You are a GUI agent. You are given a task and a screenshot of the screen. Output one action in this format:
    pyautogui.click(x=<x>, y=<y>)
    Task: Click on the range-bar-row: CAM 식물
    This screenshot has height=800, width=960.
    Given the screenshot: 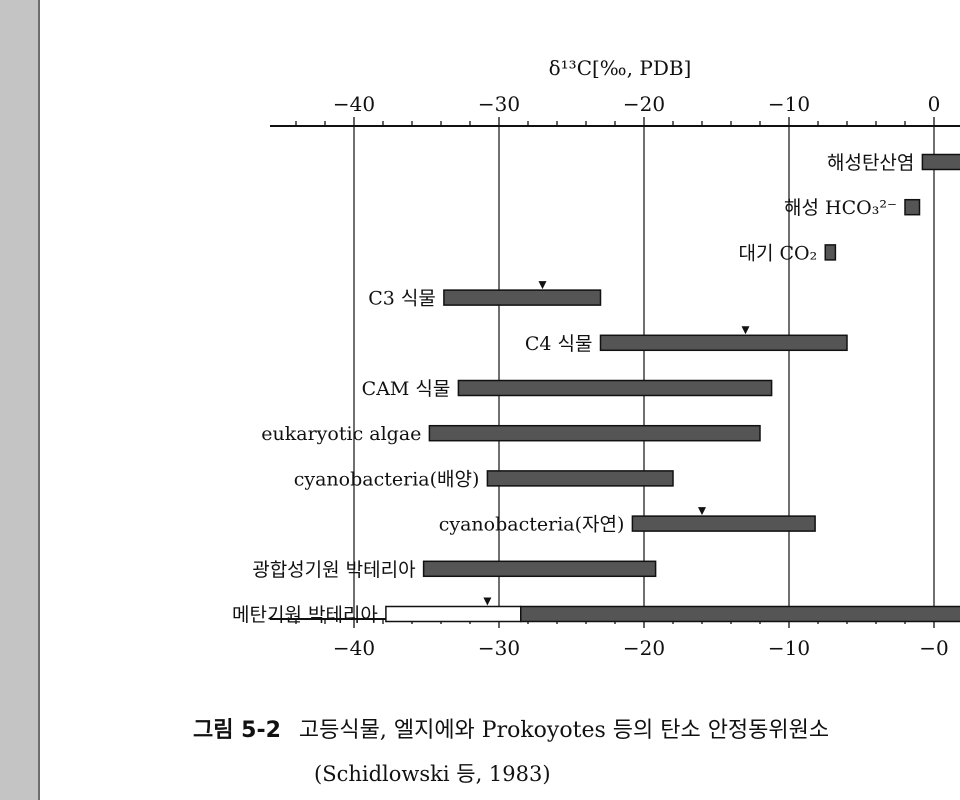 What is the action you would take?
    pyautogui.click(x=567, y=389)
    